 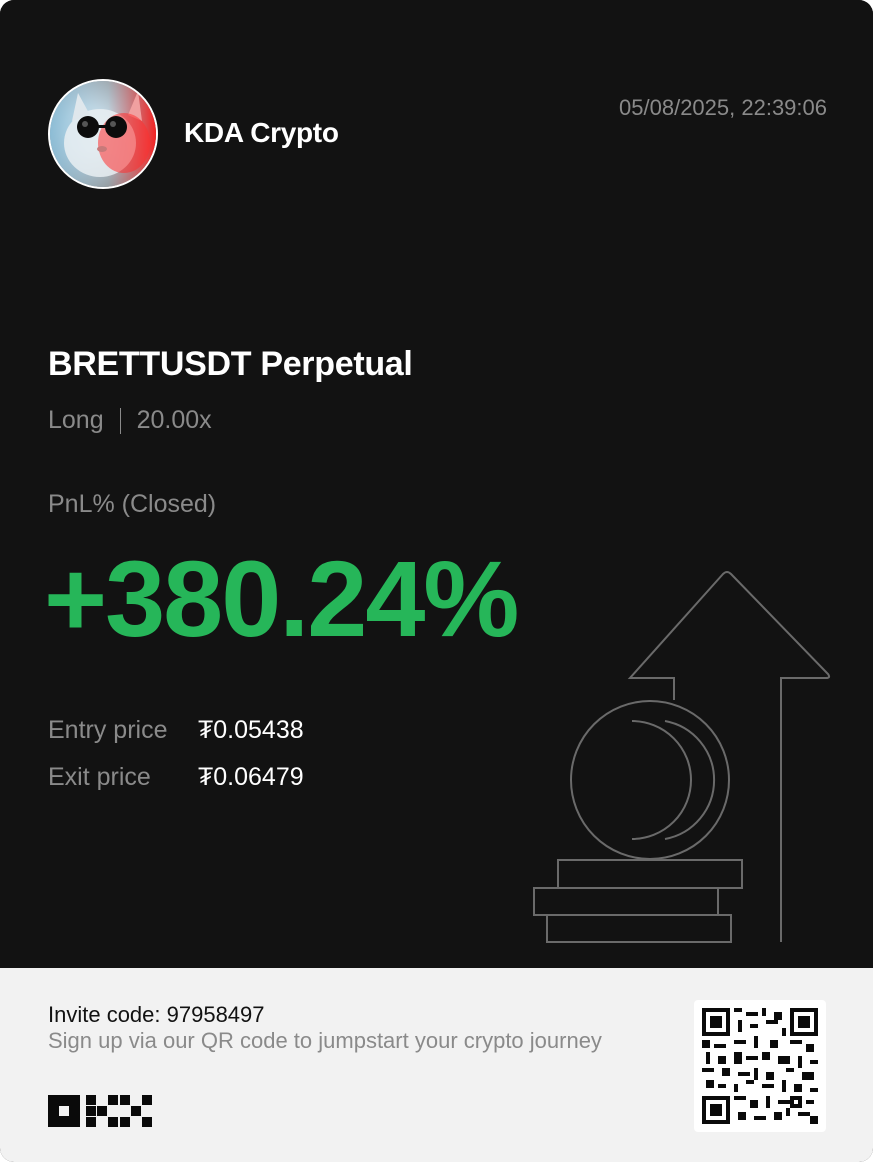 I want to click on okx-logo-icon, so click(x=100, y=1111).